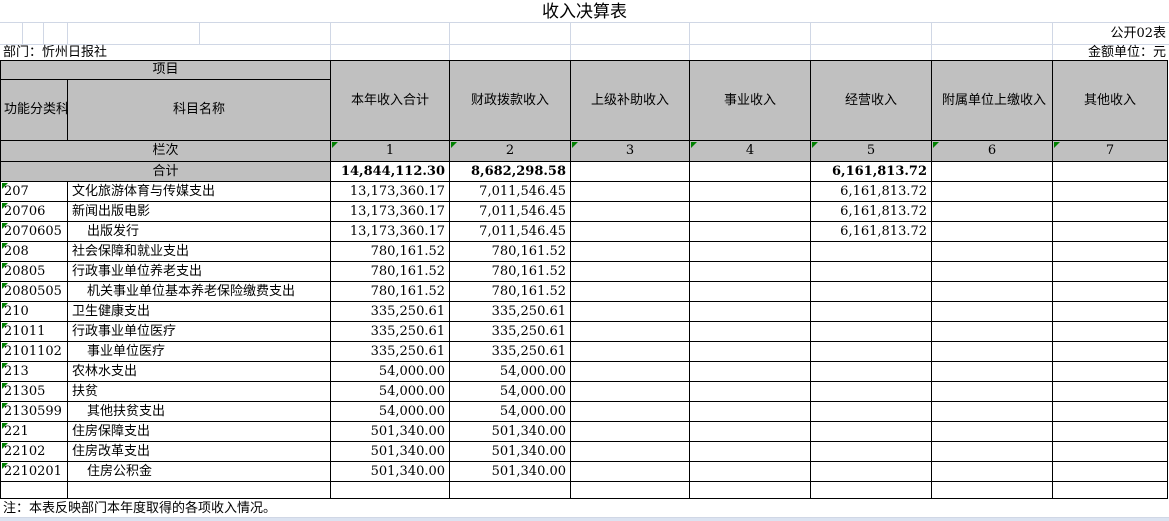 The height and width of the screenshot is (521, 1169). Describe the element at coordinates (871, 191) in the screenshot. I see `value-cell: 6,161,813.72` at that location.